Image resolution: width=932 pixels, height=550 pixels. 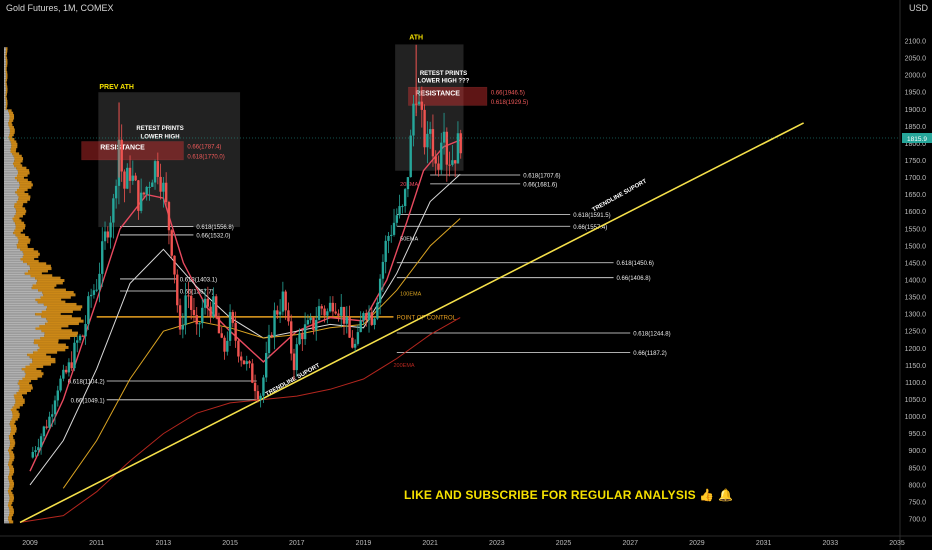 I want to click on y-tick-label: 900.0, so click(x=917, y=451).